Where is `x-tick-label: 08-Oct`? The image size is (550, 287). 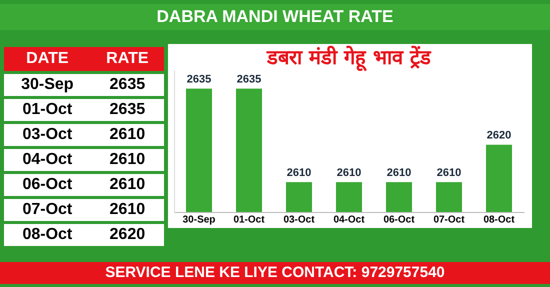
x-tick-label: 08-Oct is located at coordinates (499, 220).